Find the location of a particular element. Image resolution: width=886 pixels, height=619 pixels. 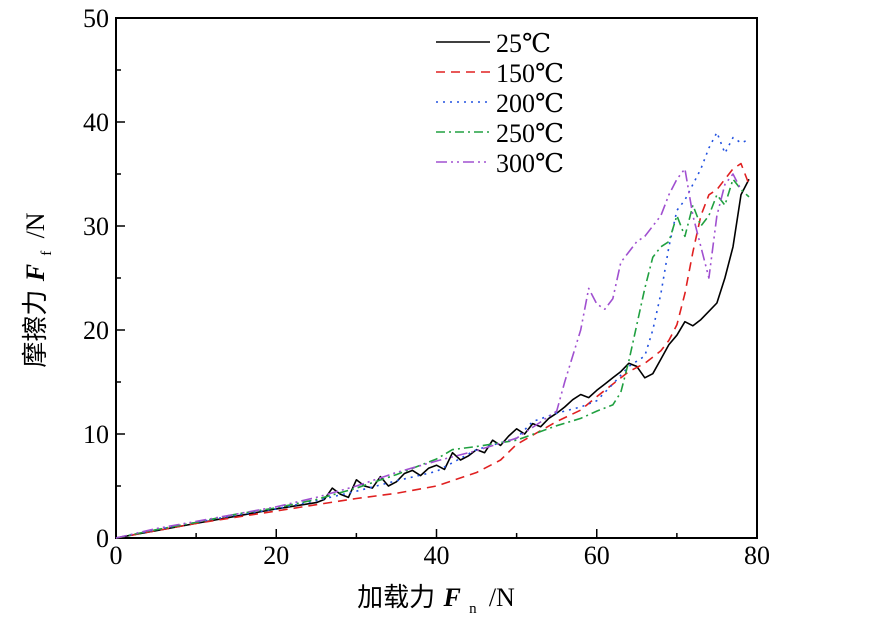

x-tick-label: 80 is located at coordinates (757, 555).